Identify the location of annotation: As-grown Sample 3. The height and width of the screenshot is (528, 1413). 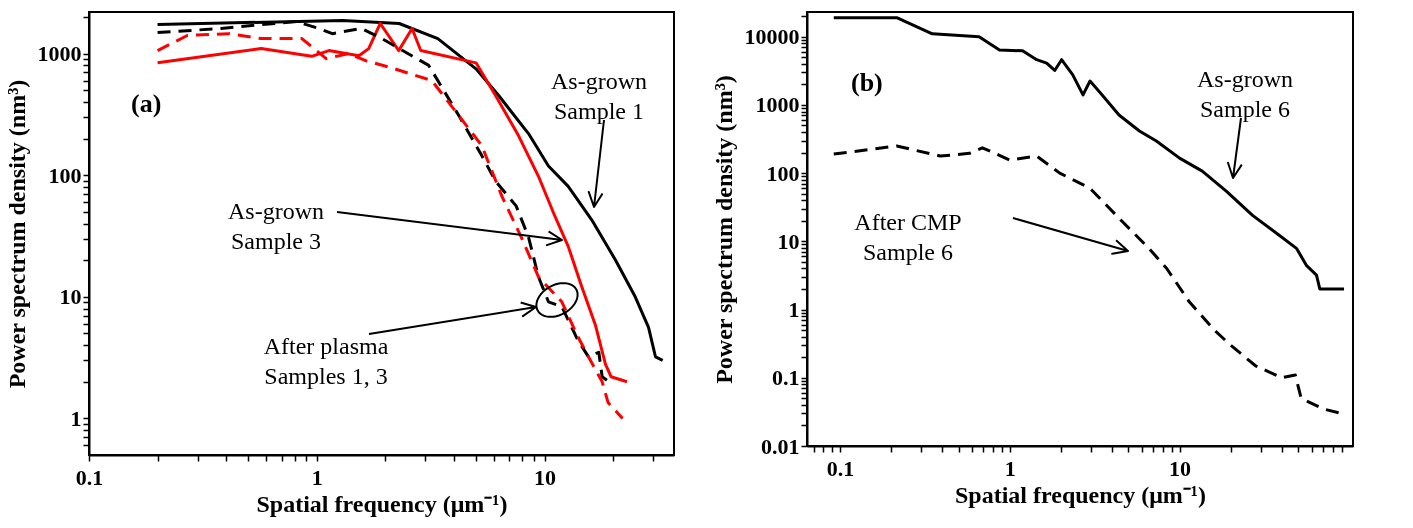
(276, 226).